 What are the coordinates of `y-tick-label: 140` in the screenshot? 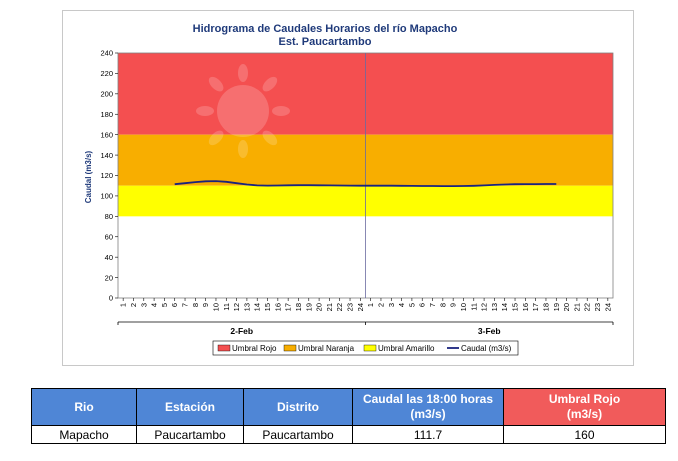 It's located at (106, 155).